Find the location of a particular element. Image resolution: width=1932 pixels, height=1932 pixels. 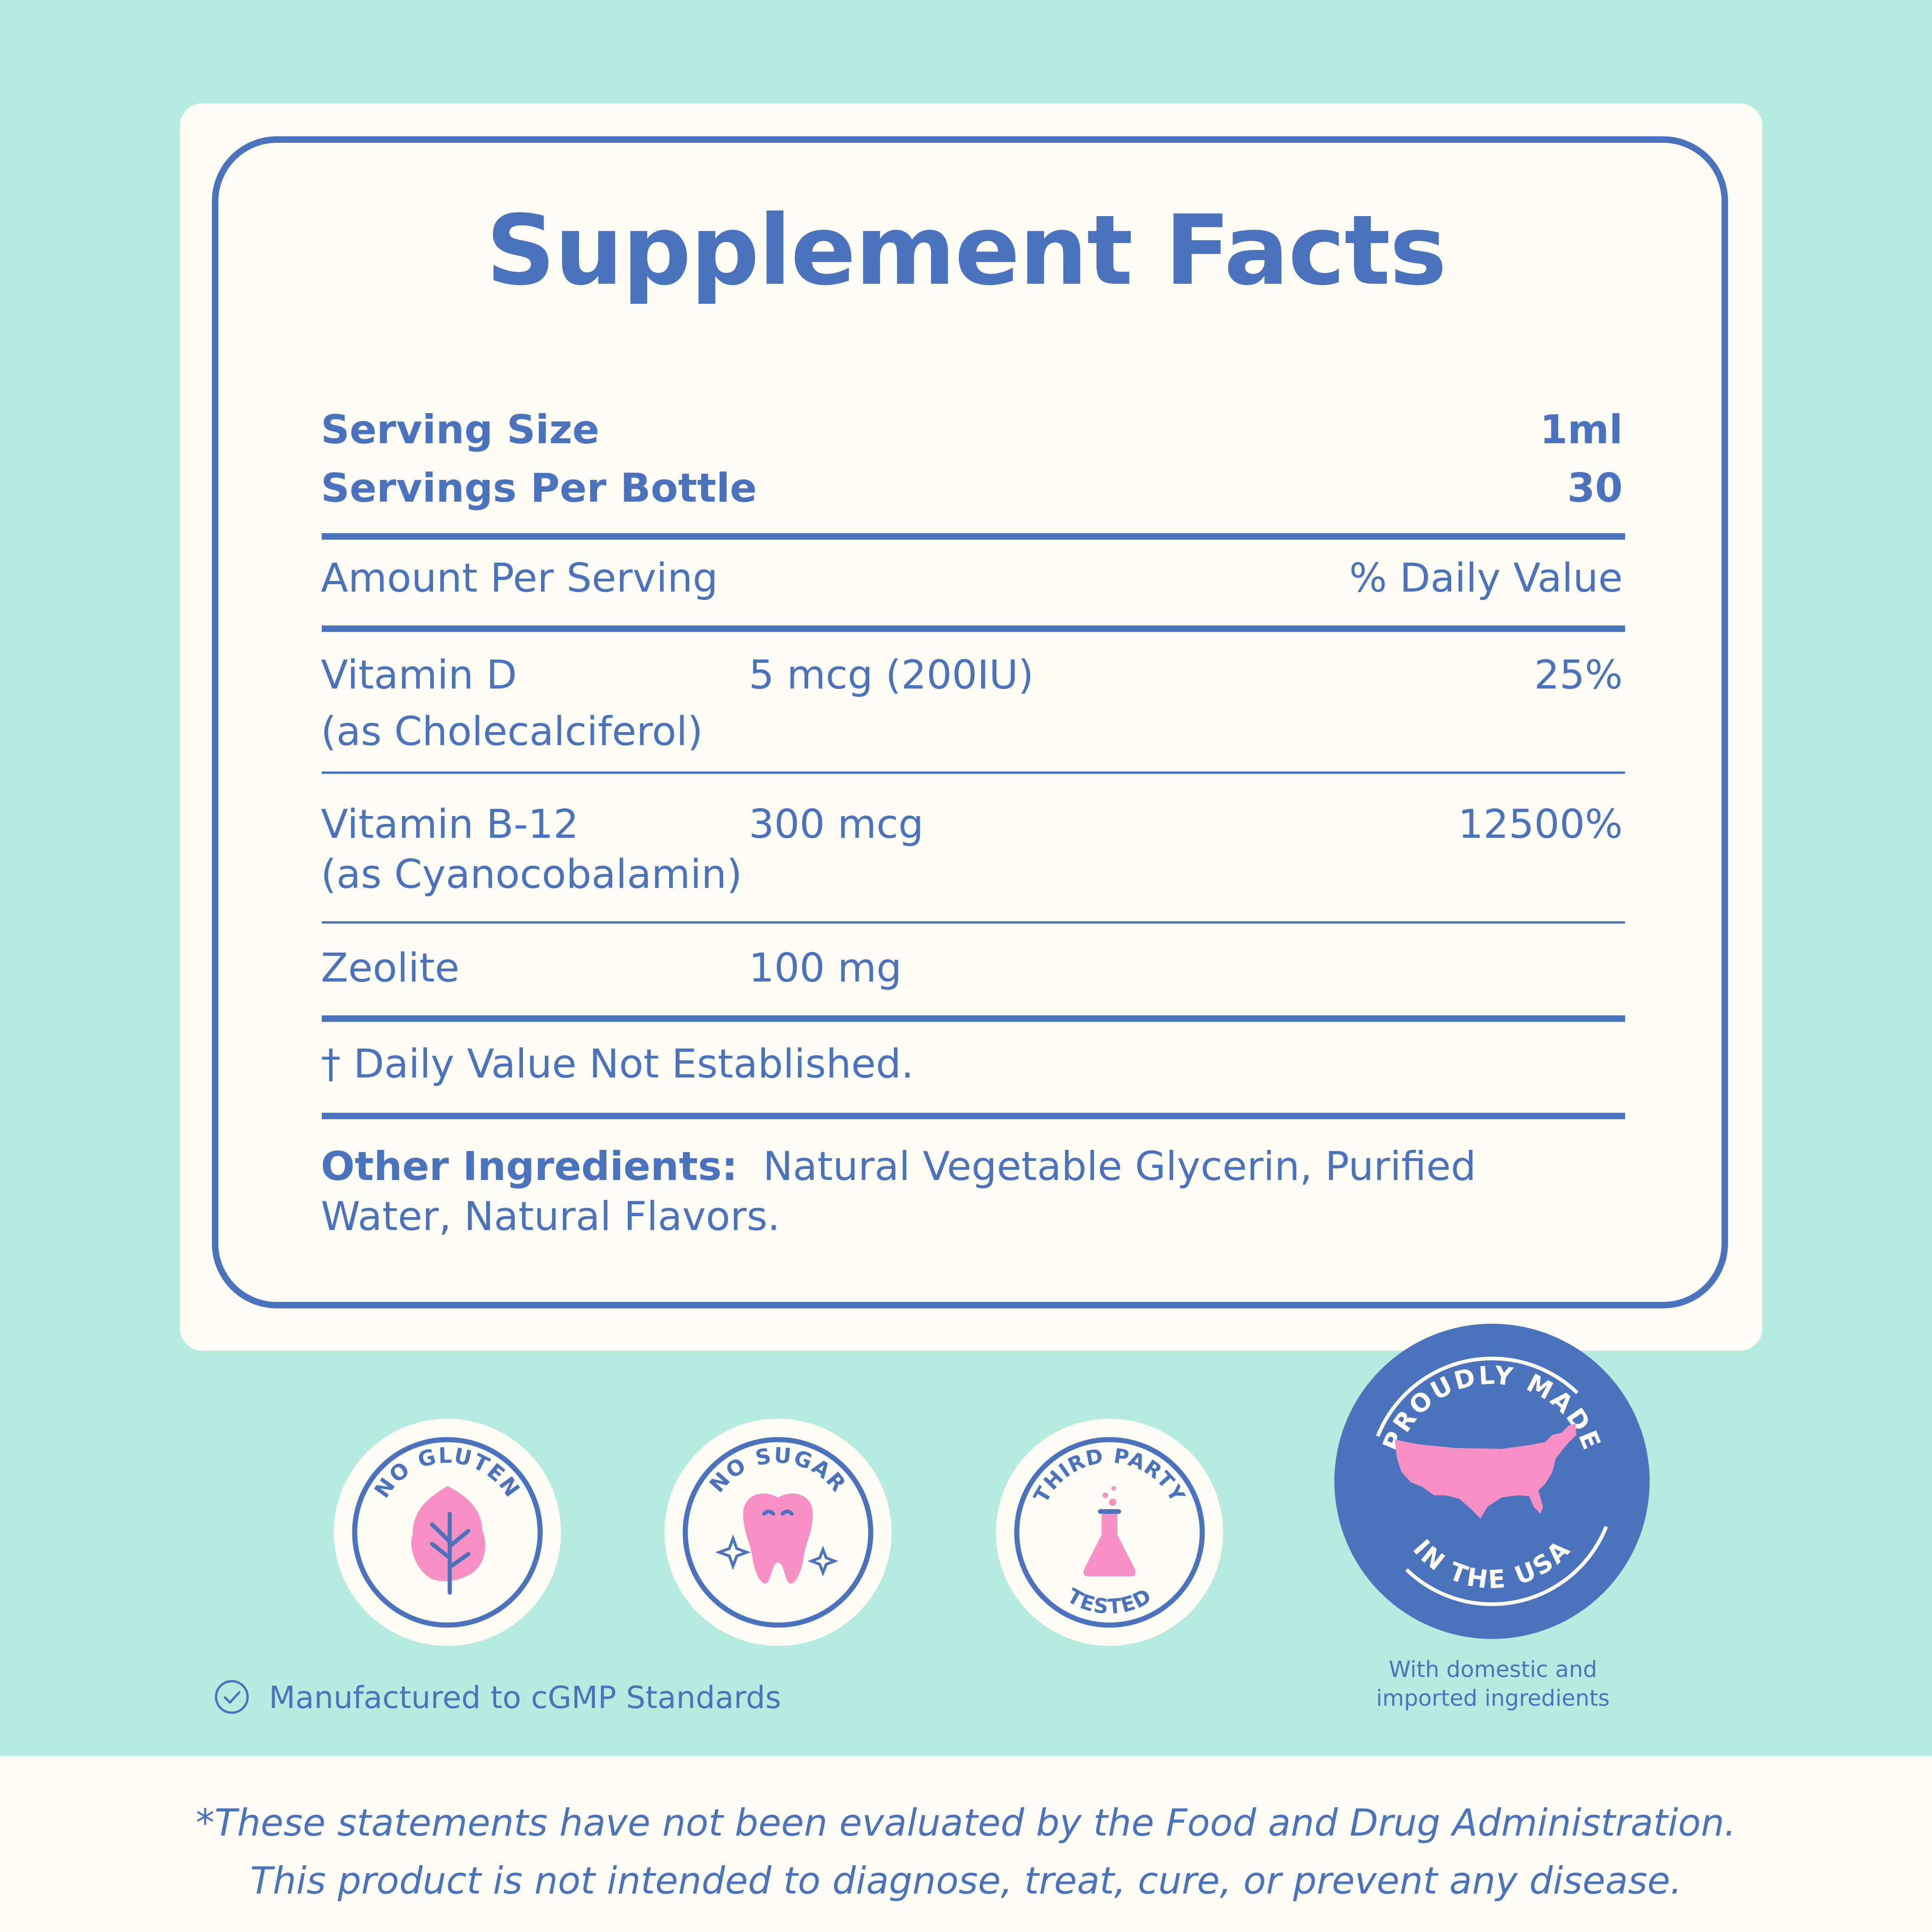

usa-map-icon is located at coordinates (1485, 1471).